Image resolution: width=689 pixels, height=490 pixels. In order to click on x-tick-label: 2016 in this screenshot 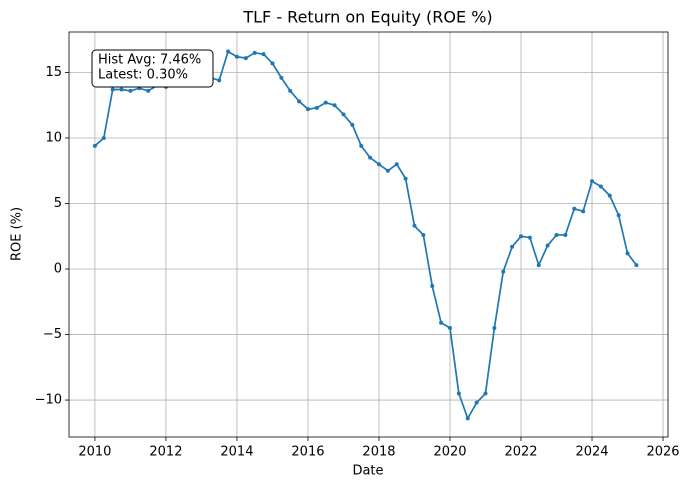, I will do `click(307, 452)`.